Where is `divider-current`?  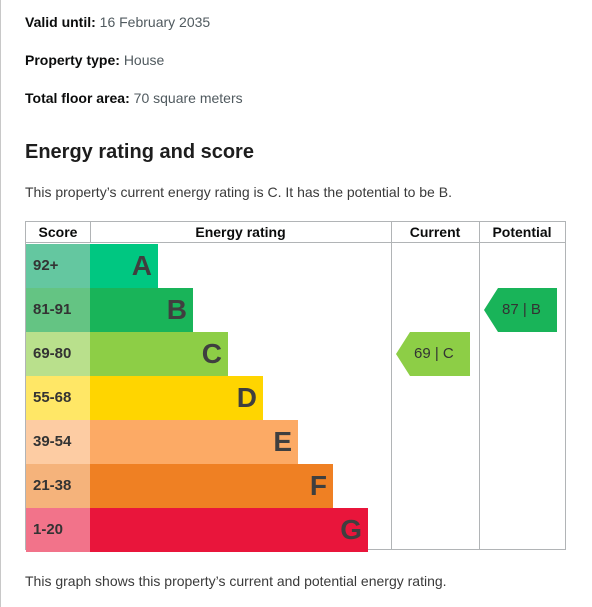 divider-current is located at coordinates (391, 385).